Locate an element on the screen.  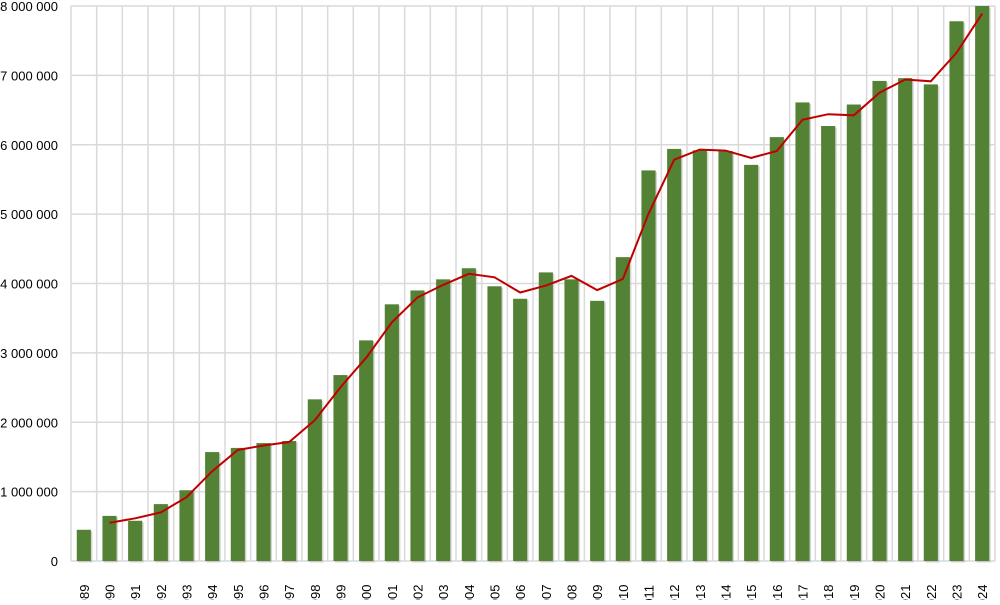
bar-2011 is located at coordinates (648, 365).